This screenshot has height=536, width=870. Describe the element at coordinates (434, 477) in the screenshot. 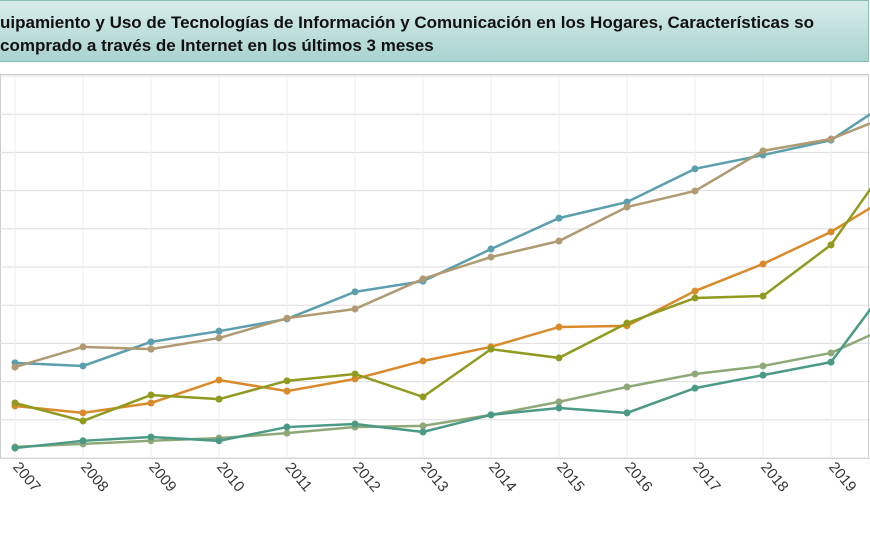

I see `x-tick-label: 2013` at that location.